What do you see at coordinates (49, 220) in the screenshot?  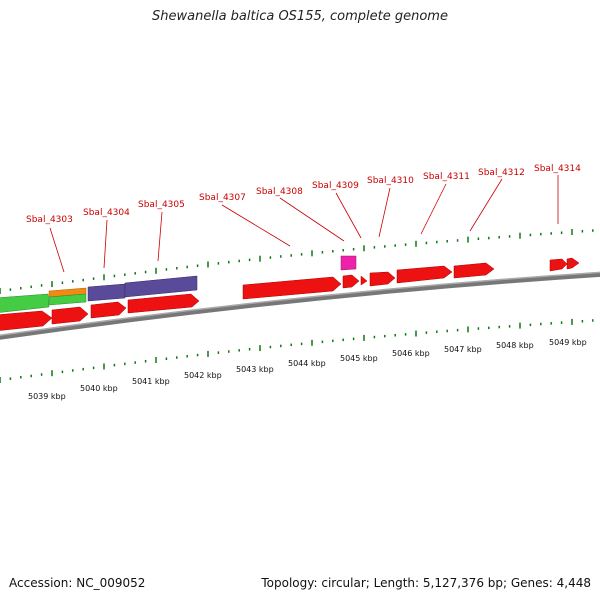 I see `gene-label: Sbal_4303` at bounding box center [49, 220].